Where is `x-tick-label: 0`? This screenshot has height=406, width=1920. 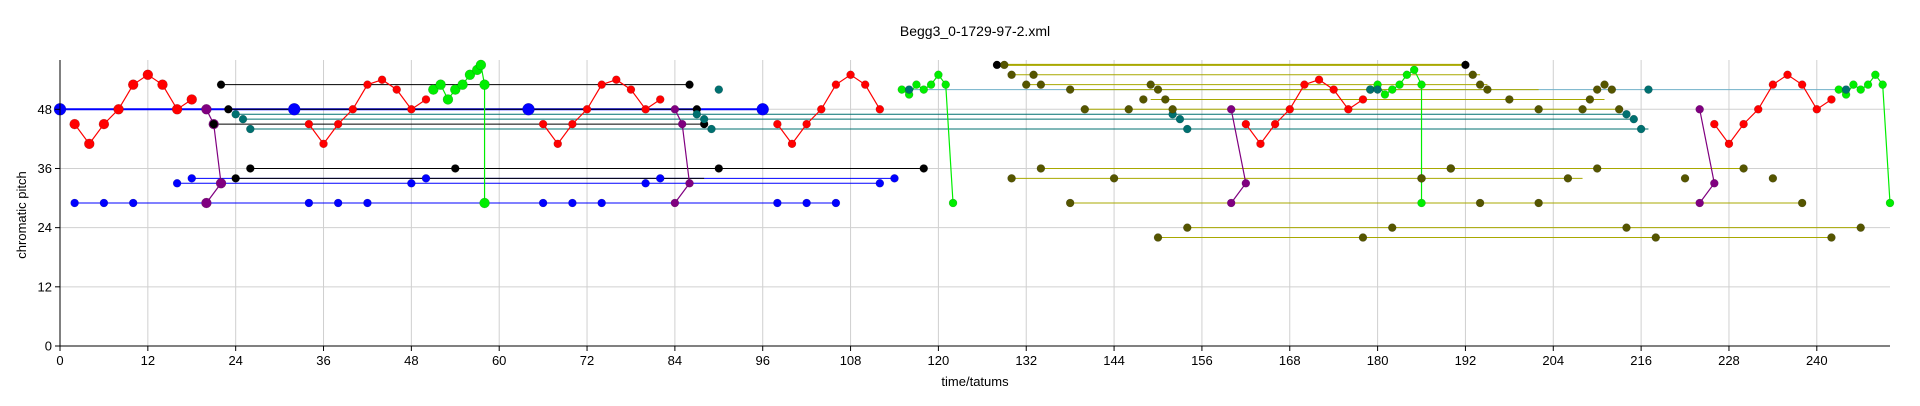 x-tick-label: 0 is located at coordinates (59, 360).